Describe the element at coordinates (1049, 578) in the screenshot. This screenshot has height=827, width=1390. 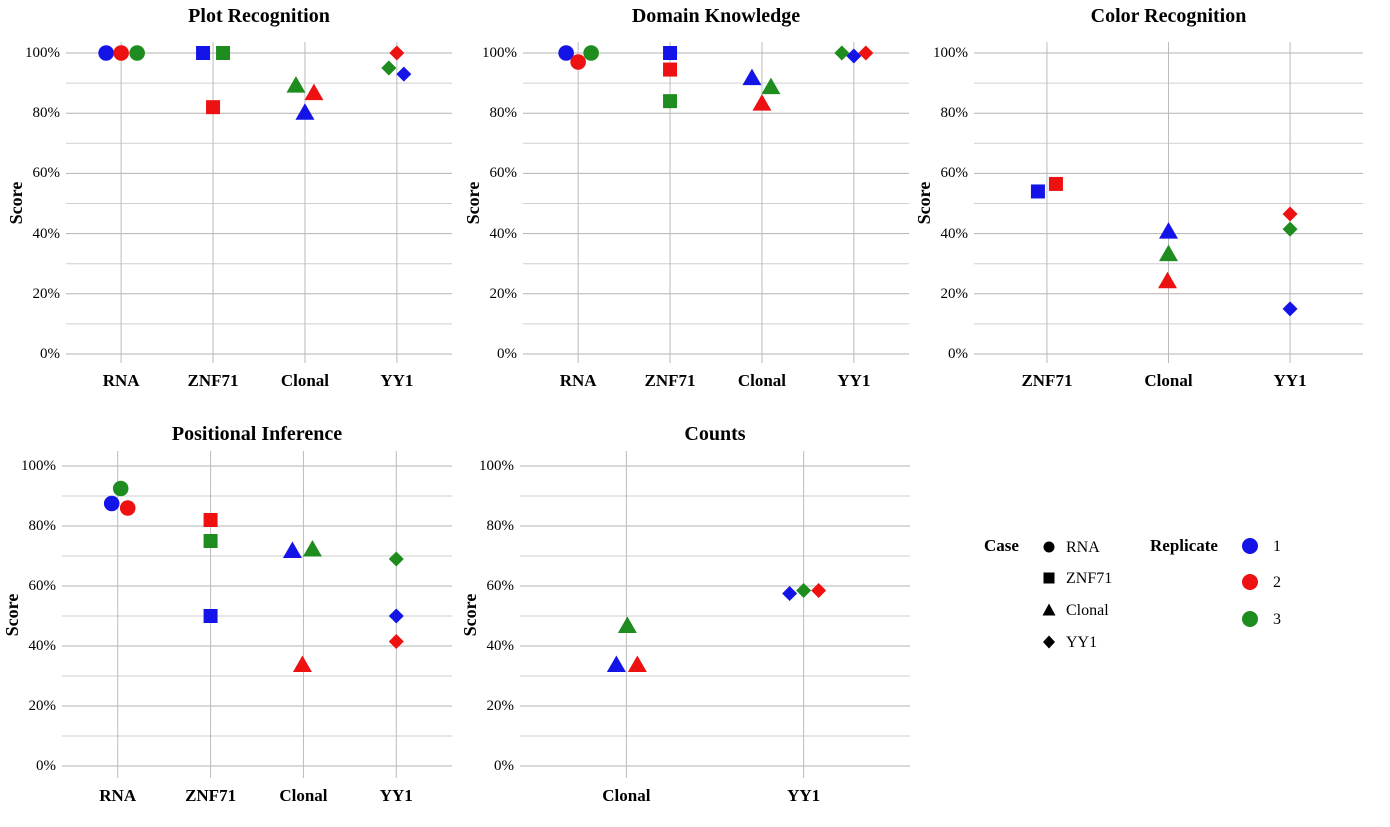
I see `square-icon` at that location.